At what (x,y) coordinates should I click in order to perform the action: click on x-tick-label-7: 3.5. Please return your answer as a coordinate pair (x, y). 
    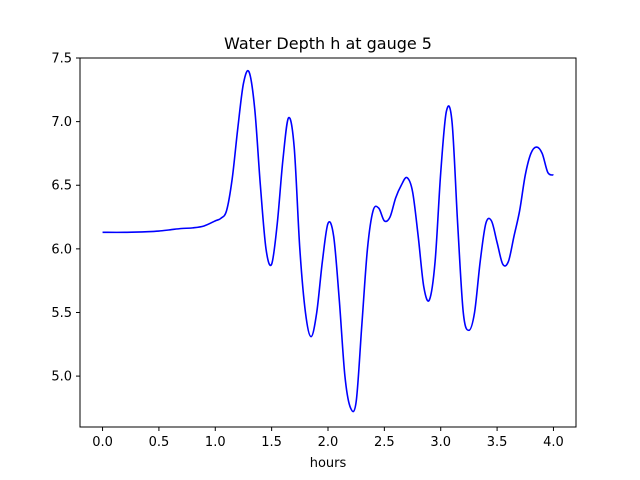
    Looking at the image, I should click on (497, 442).